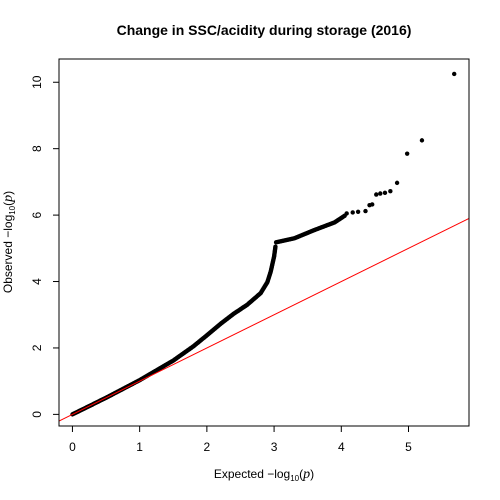 Image resolution: width=500 pixels, height=500 pixels. Describe the element at coordinates (240, 440) in the screenshot. I see `x-axis: 0 1 2 3 4 5` at that location.